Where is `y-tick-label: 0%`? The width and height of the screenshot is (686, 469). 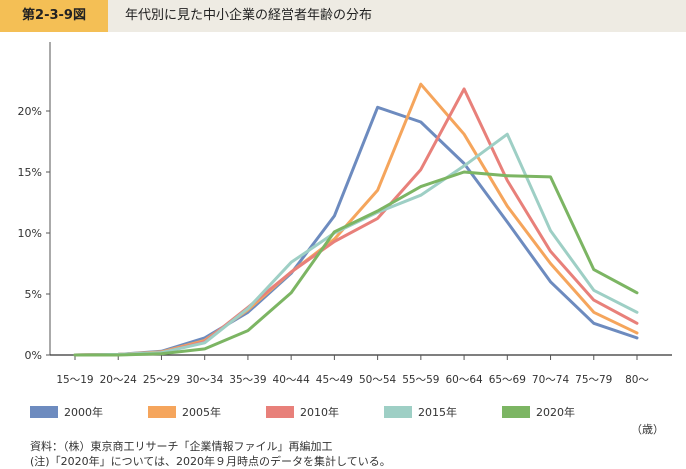
y-tick-label: 0% is located at coordinates (33, 355).